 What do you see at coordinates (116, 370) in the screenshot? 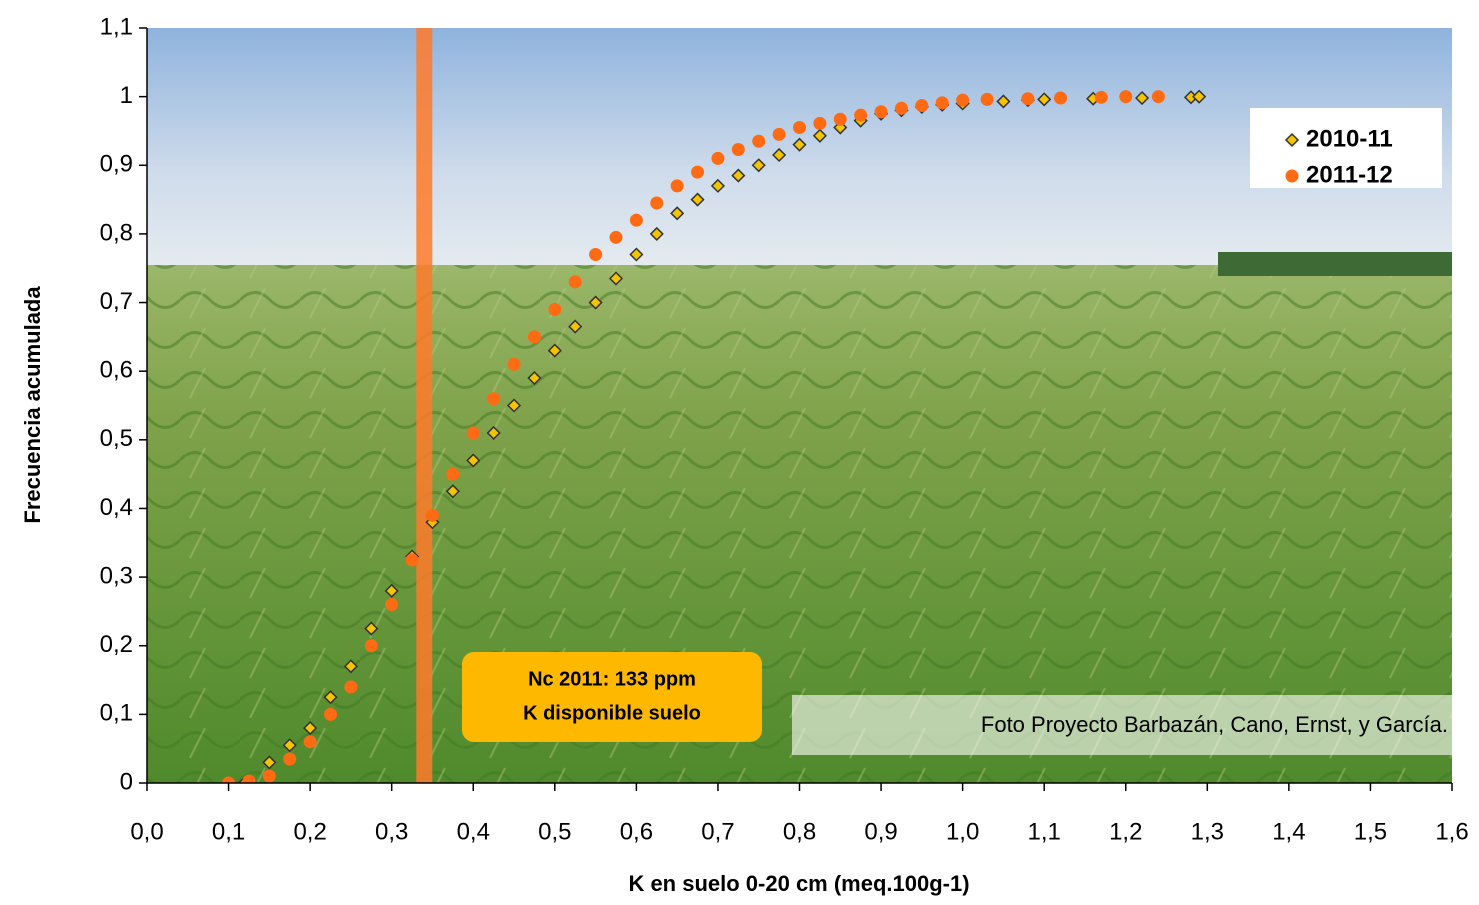
I see `y-tick-label: 0,6` at bounding box center [116, 370].